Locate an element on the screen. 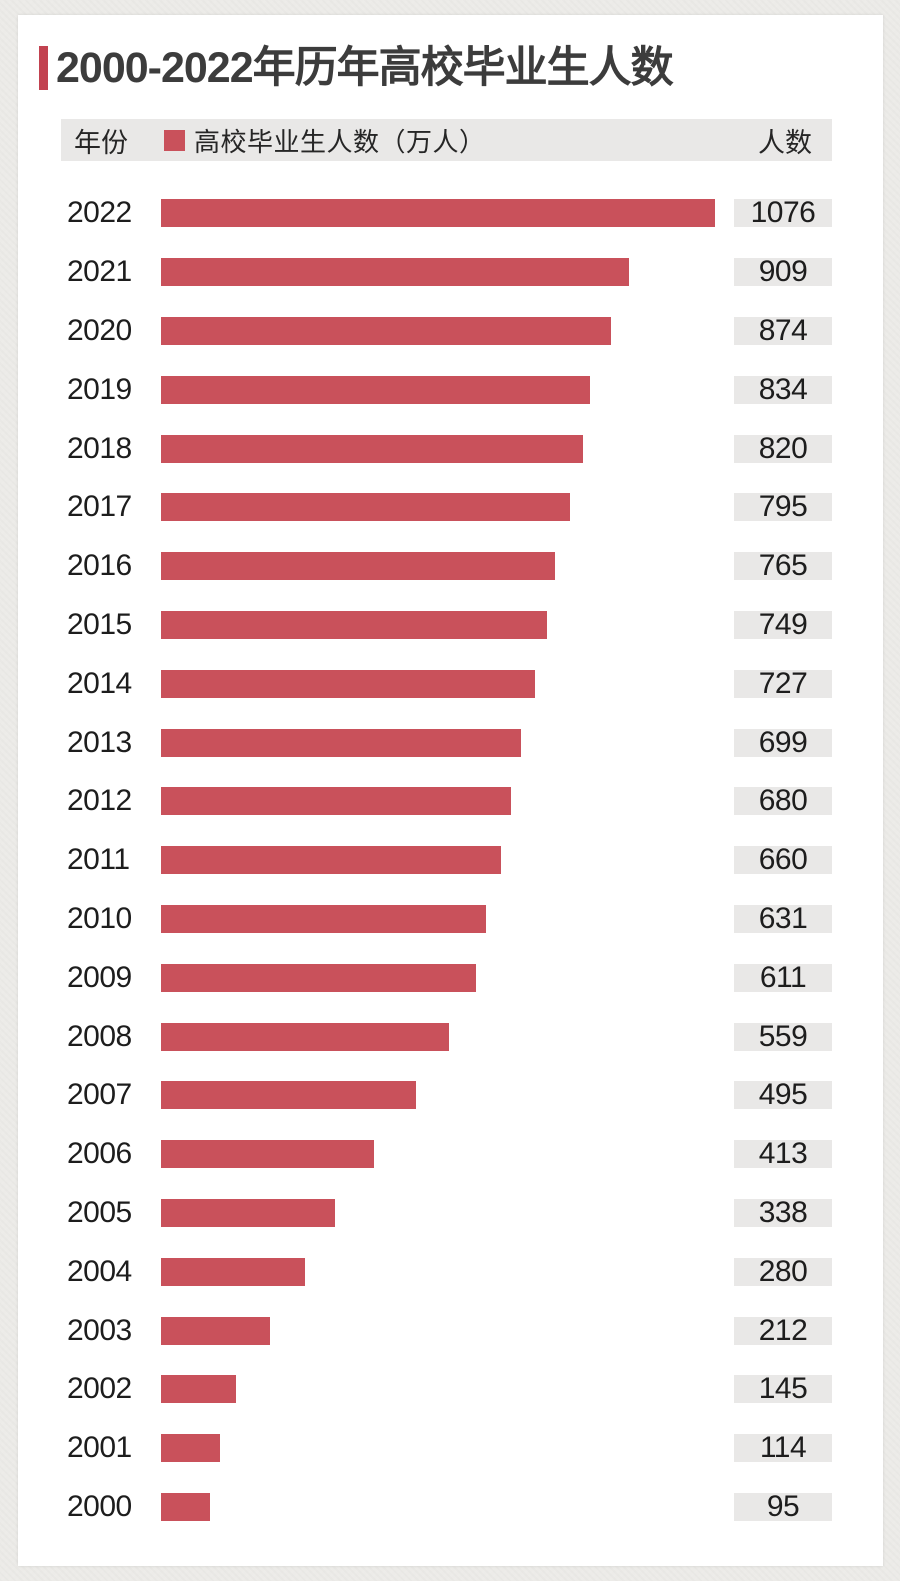 The width and height of the screenshot is (900, 1581). year-label: 2021 is located at coordinates (99, 272).